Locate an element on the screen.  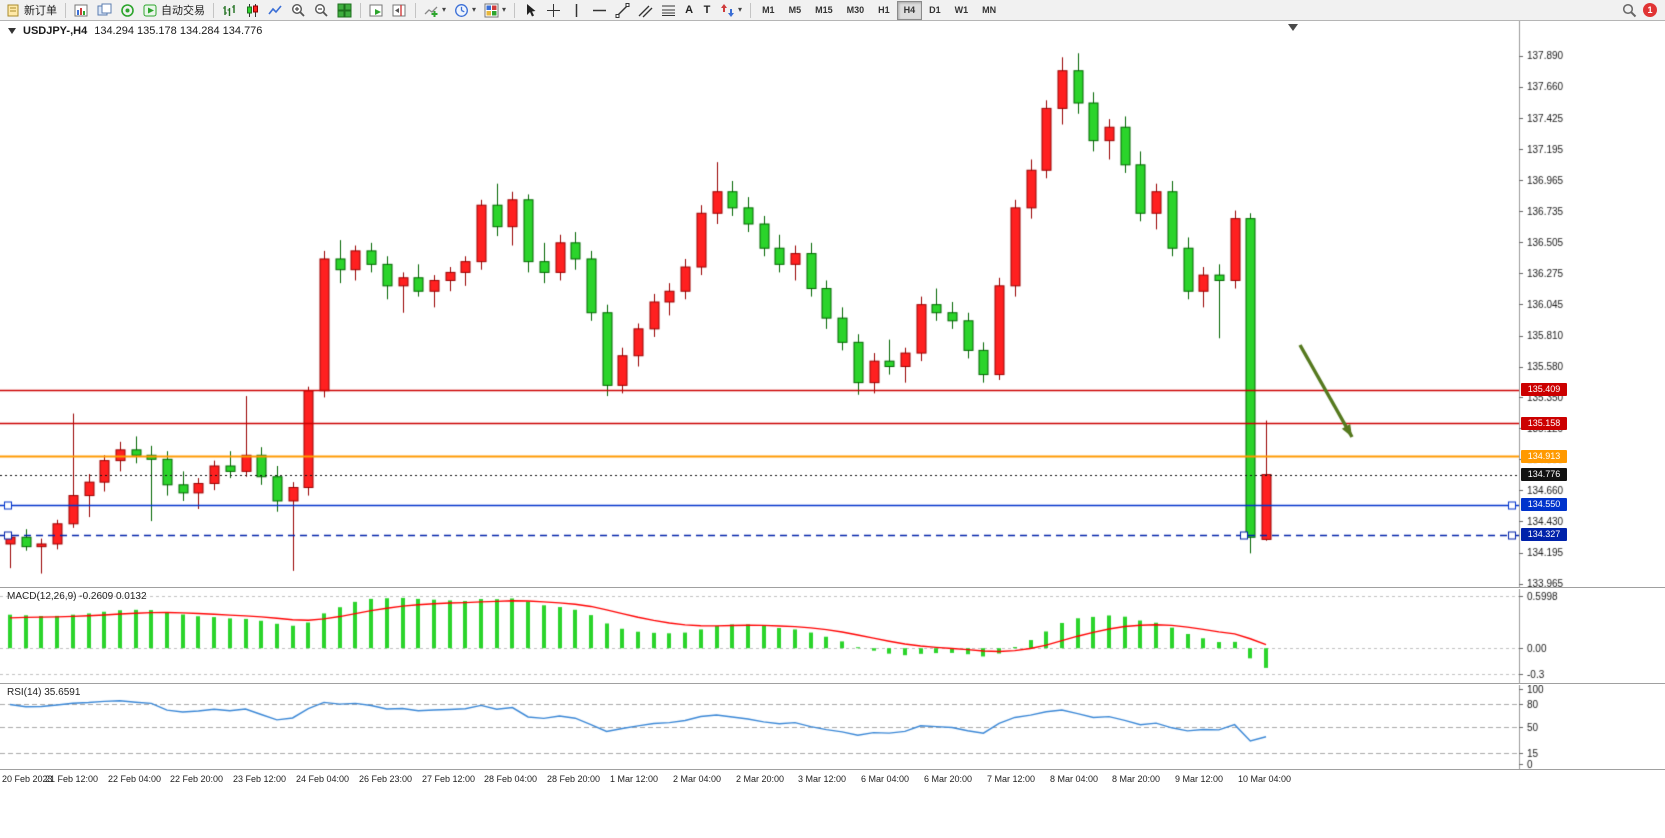
price-line-tag-resistance-2: 135.158 is located at coordinates (1544, 423).